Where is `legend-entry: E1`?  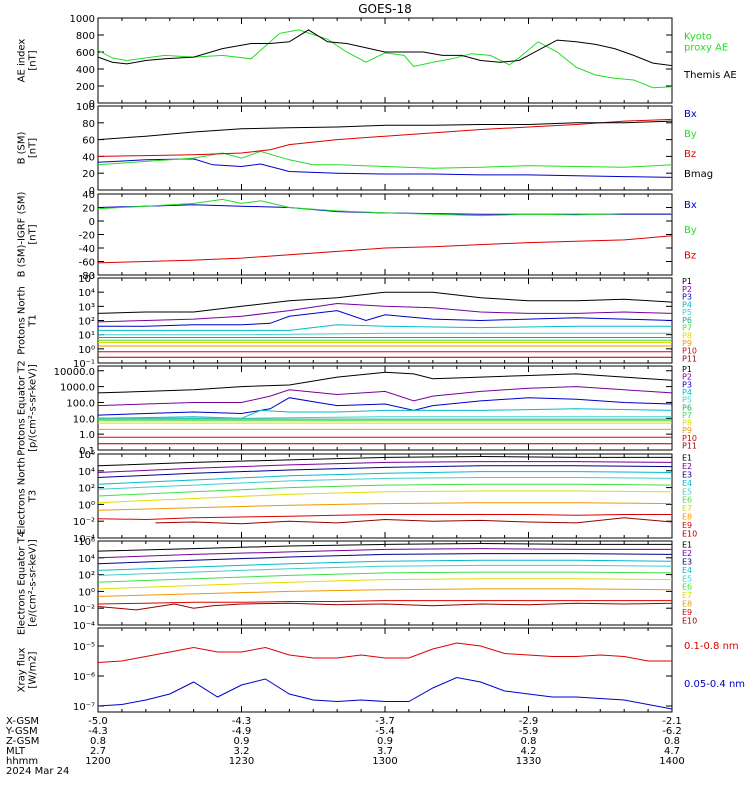 legend-entry: E1 is located at coordinates (687, 458).